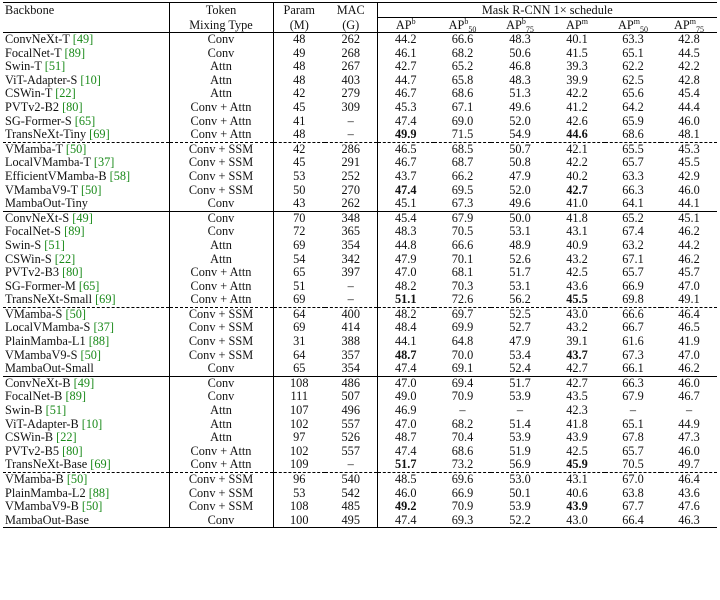 This screenshot has height=600, width=720. I want to click on param-cell: 102, so click(299, 423).